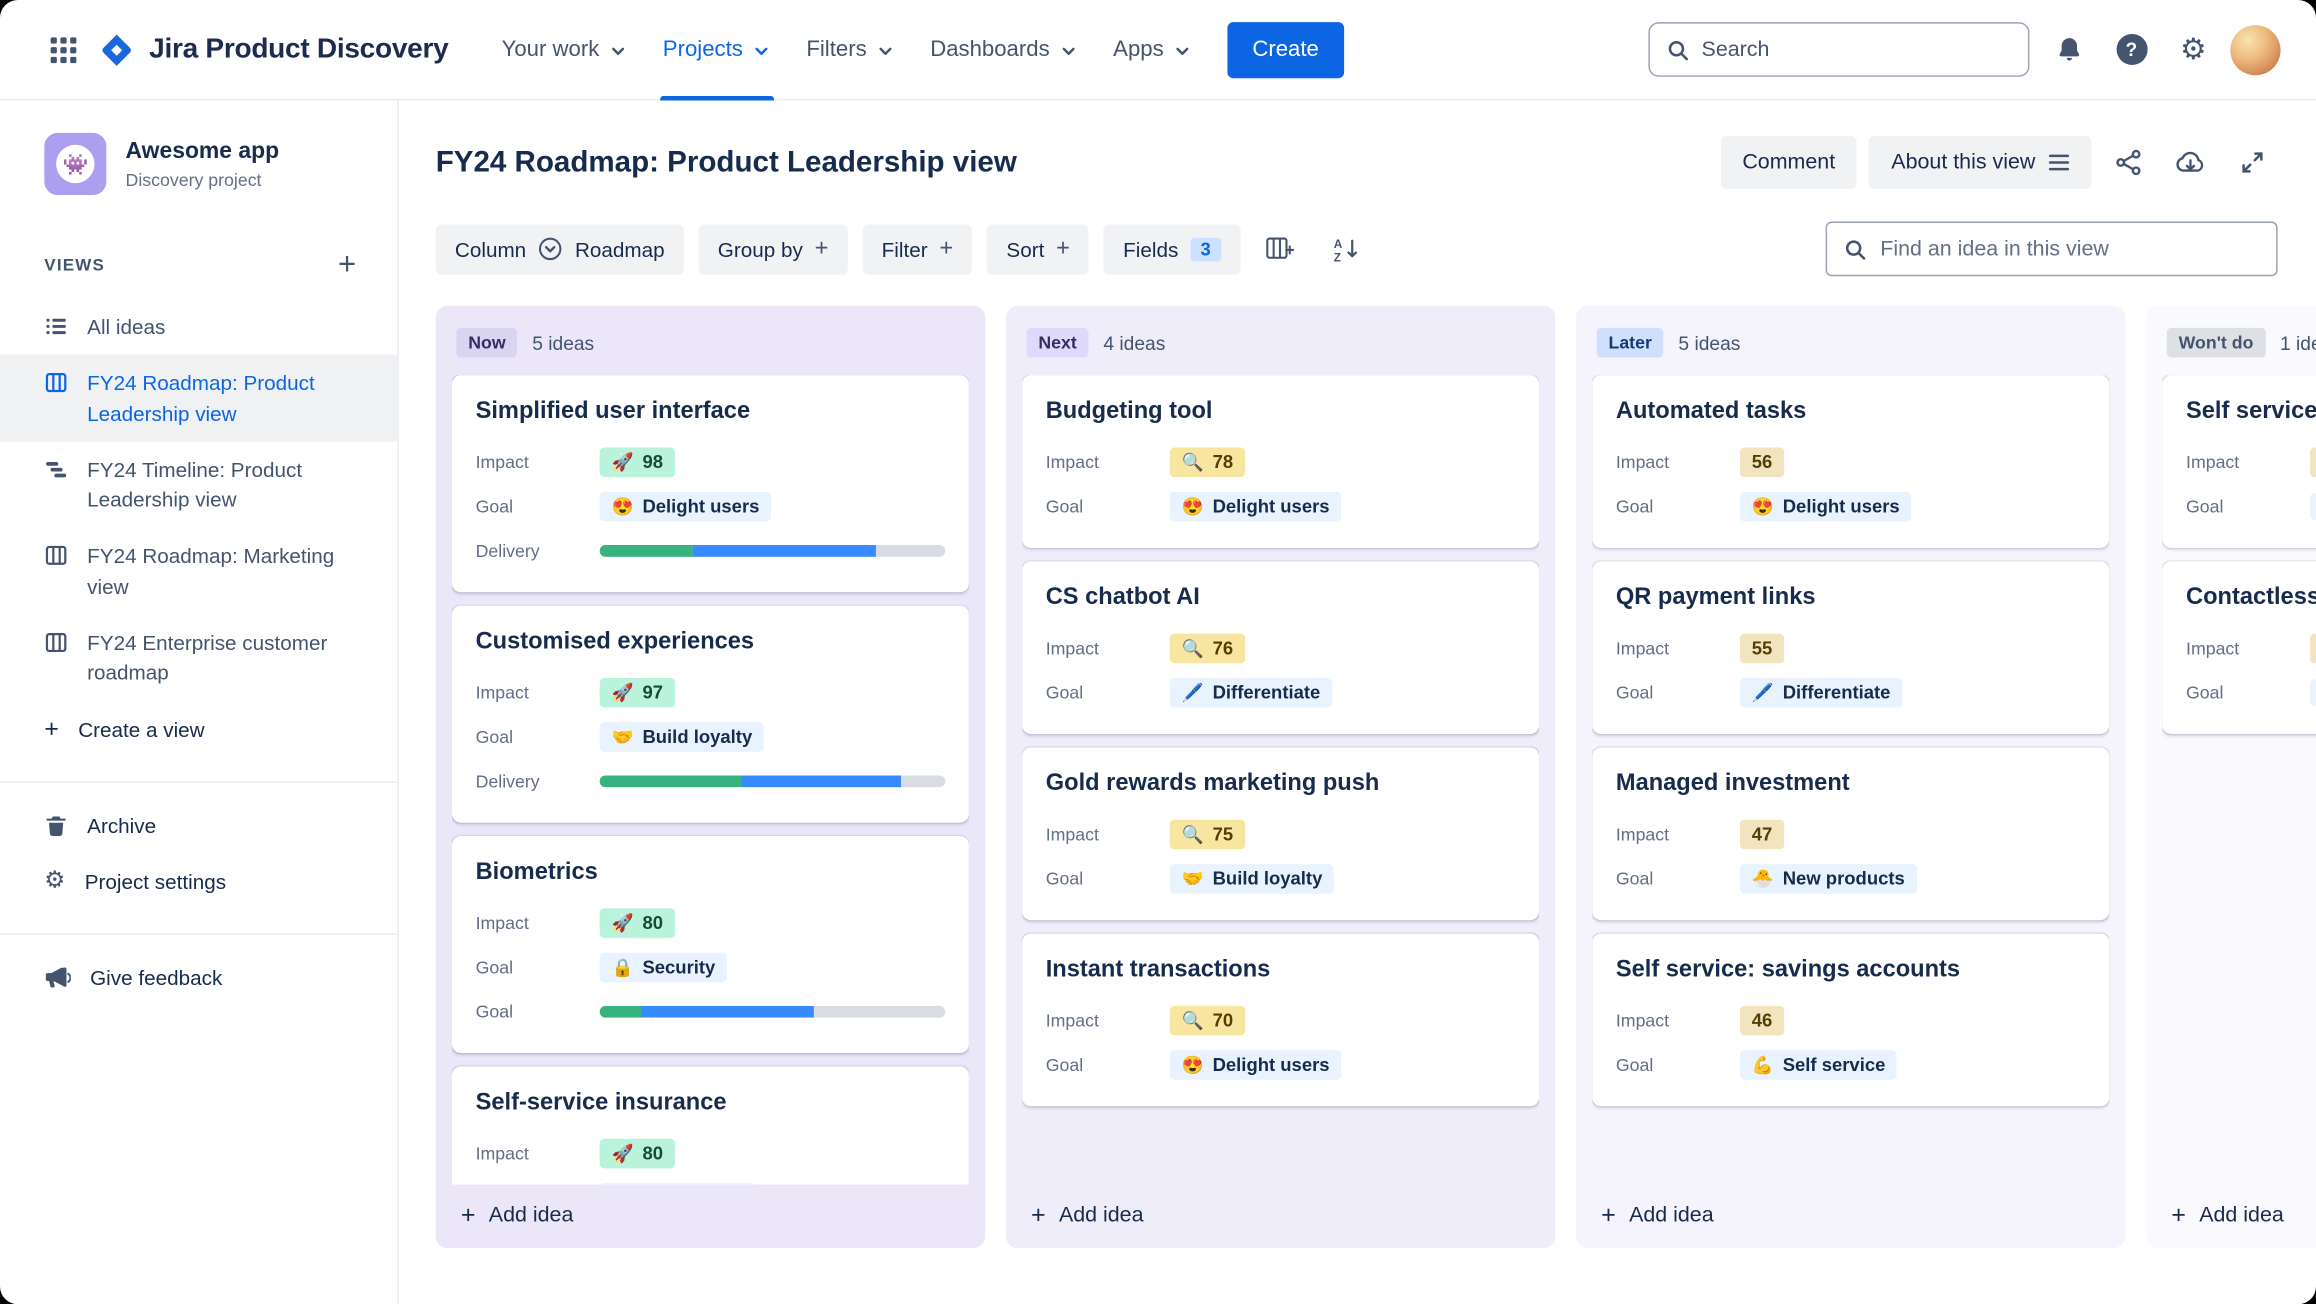  What do you see at coordinates (2255, 49) in the screenshot?
I see `profile-button` at bounding box center [2255, 49].